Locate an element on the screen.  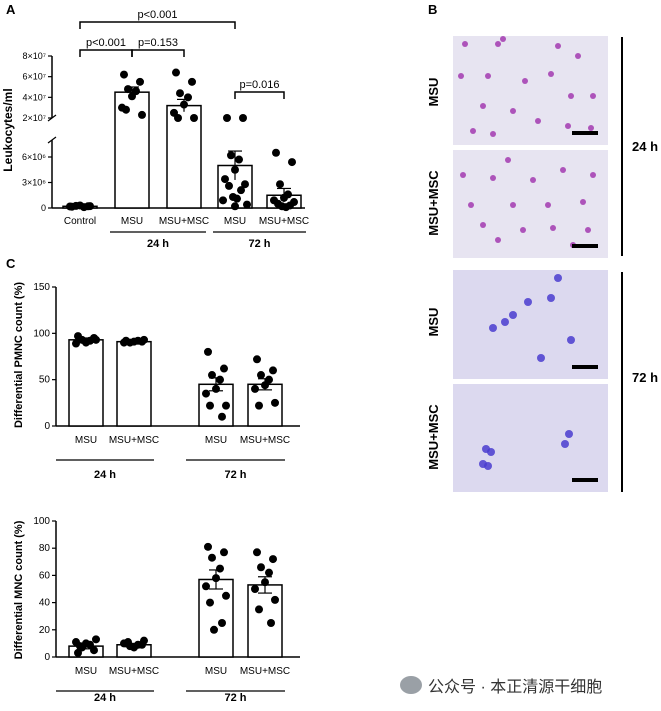
tick-label-y: 100 is located at coordinates (41, 333).